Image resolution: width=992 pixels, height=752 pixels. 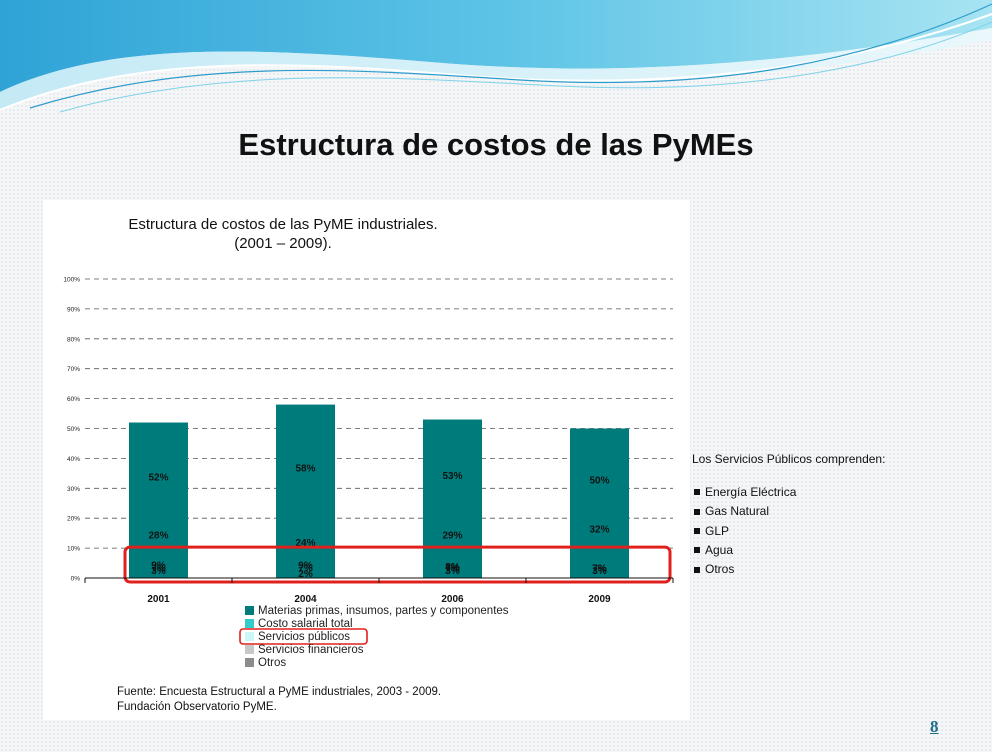 What do you see at coordinates (305, 574) in the screenshot?
I see `data-label: 2%` at bounding box center [305, 574].